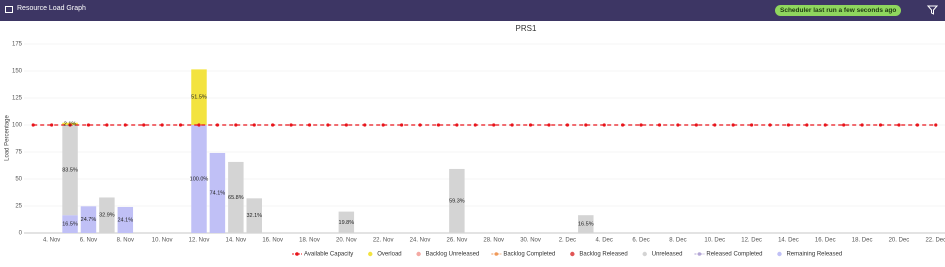  What do you see at coordinates (457, 241) in the screenshot?
I see `x-tick-label: 26. Nov` at bounding box center [457, 241].